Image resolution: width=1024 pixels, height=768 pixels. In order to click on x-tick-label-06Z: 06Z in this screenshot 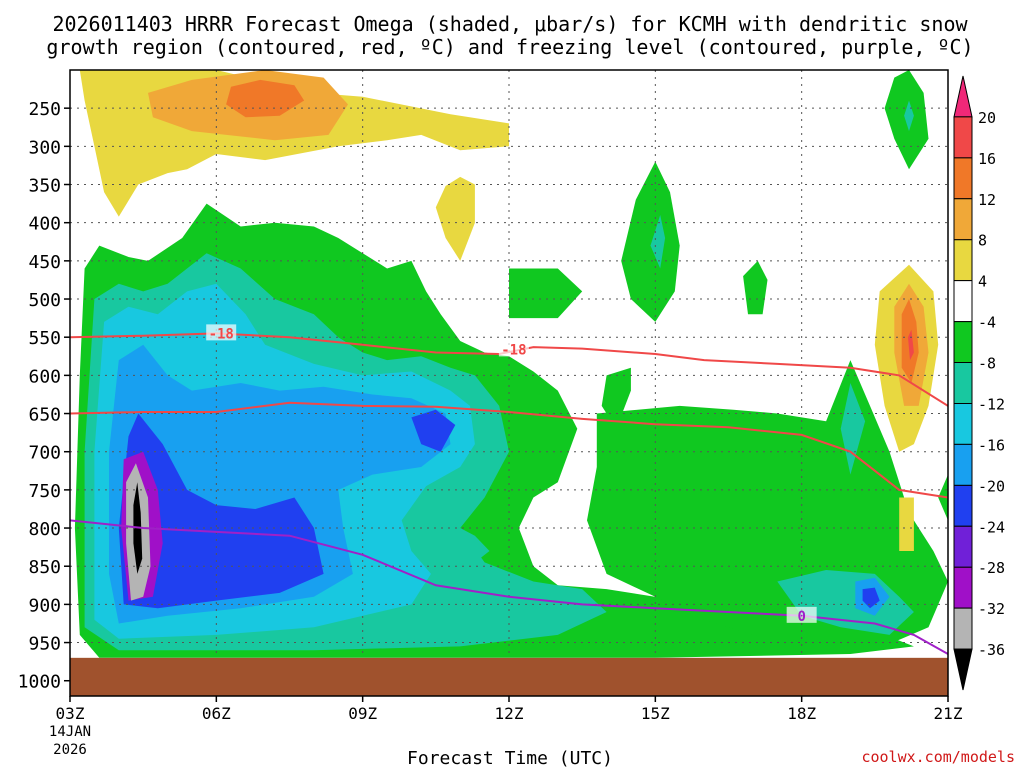, I will do `click(216, 713)`.